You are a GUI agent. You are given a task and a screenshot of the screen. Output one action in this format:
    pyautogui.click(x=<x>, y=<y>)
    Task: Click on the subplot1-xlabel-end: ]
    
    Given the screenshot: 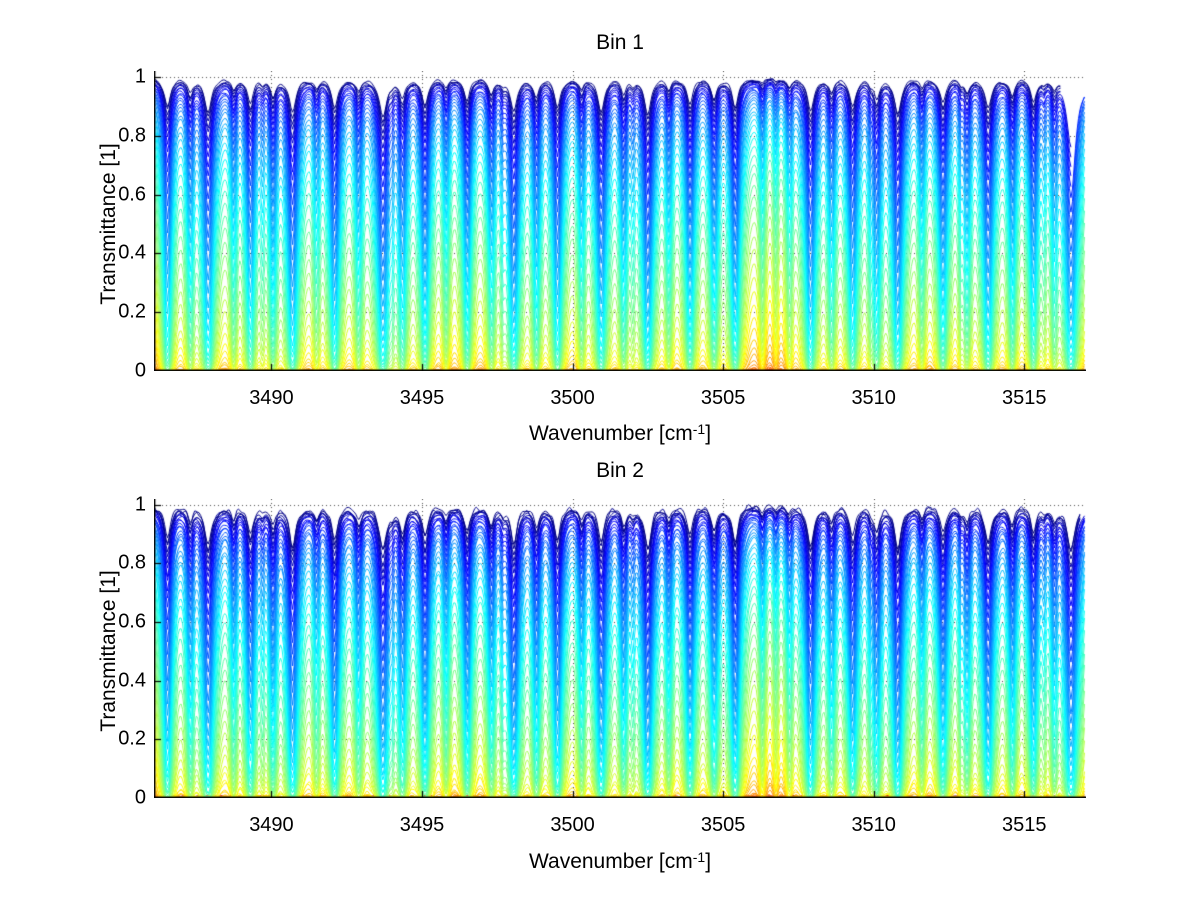 What is the action you would take?
    pyautogui.click(x=708, y=433)
    